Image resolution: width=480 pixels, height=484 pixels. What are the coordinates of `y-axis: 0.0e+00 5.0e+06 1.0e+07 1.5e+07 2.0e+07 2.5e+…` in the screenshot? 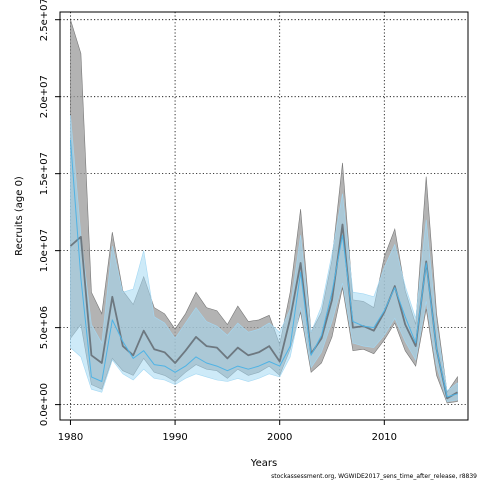 It's located at (49, 213).